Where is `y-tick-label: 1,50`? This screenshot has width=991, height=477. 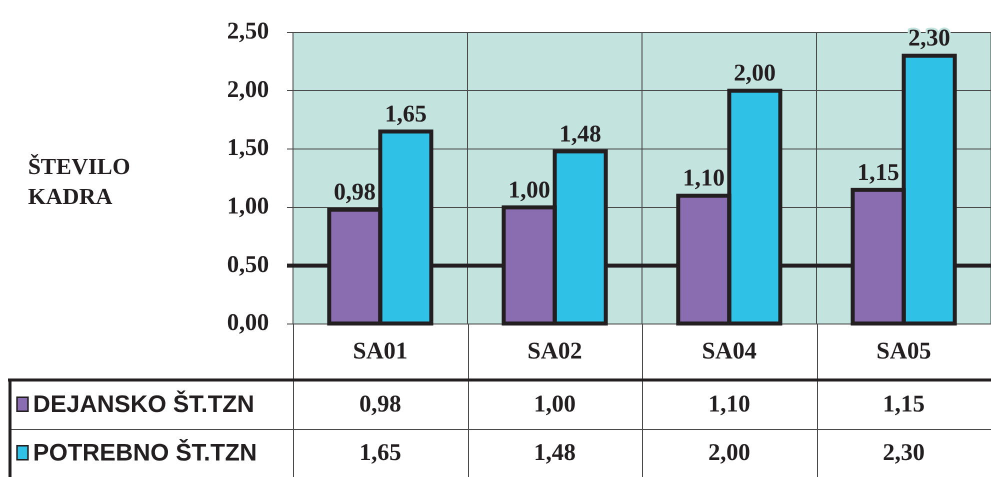
y-tick-label: 1,50 is located at coordinates (248, 148).